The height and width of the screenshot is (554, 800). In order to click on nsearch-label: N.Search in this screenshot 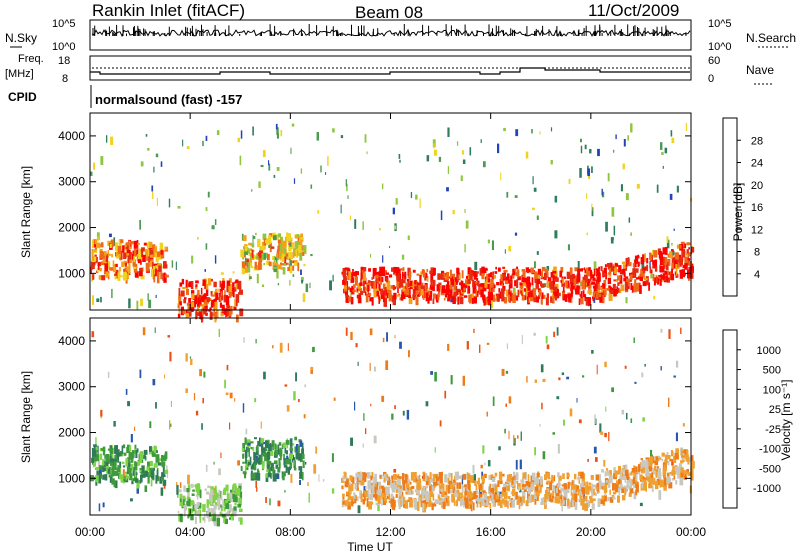, I will do `click(771, 38)`.